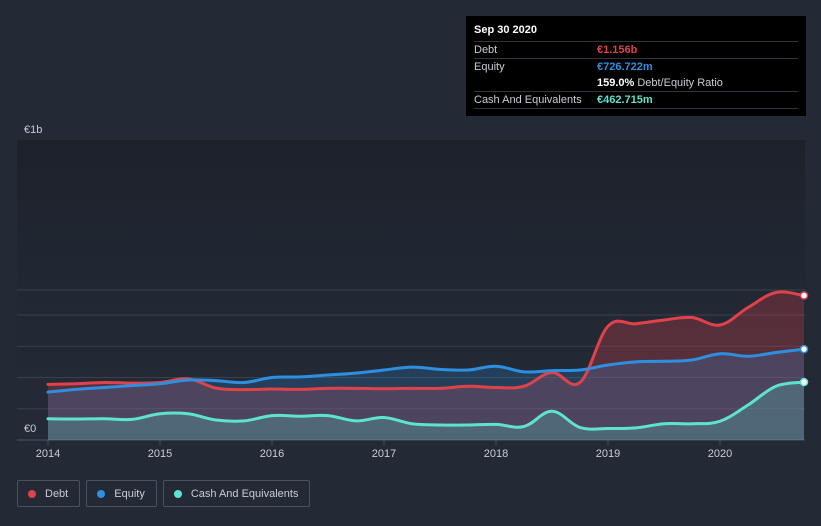  What do you see at coordinates (48, 454) in the screenshot?
I see `x-tick-label: 2014` at bounding box center [48, 454].